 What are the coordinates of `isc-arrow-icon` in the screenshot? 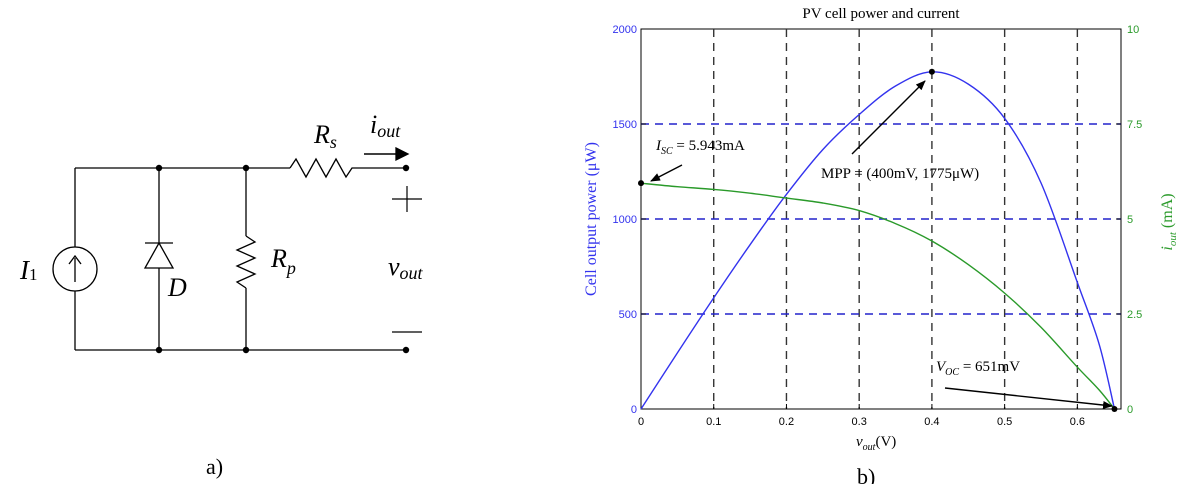 It's located at (666, 173).